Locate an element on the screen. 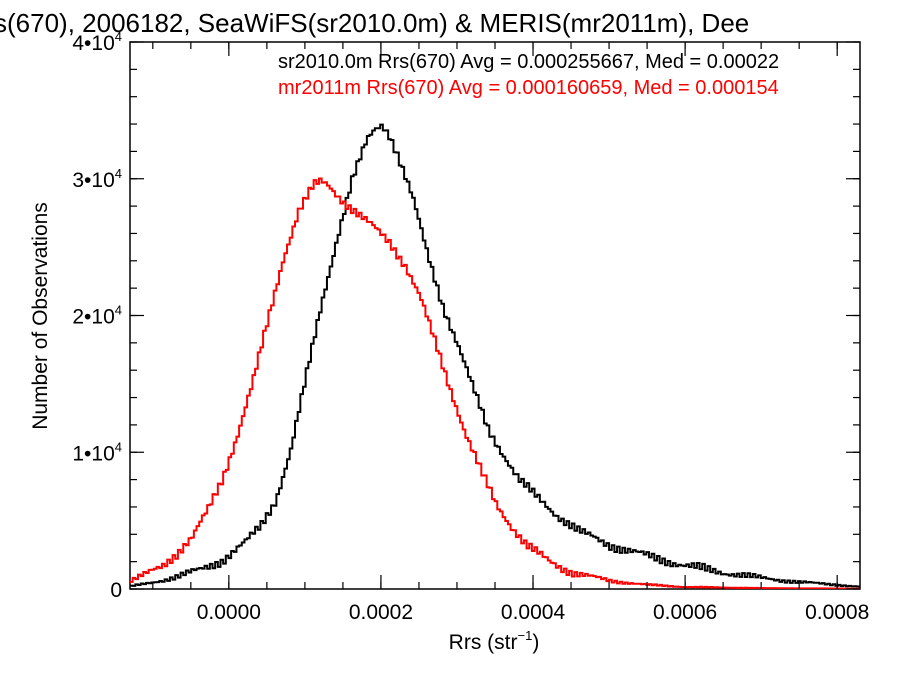 This screenshot has width=900, height=675. x-tick-label: 0.0000 is located at coordinates (229, 612).